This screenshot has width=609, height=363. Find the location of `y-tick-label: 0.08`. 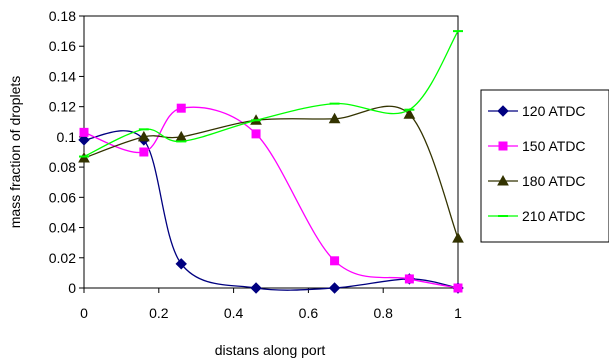

y-tick-label: 0.08 is located at coordinates (62, 167).